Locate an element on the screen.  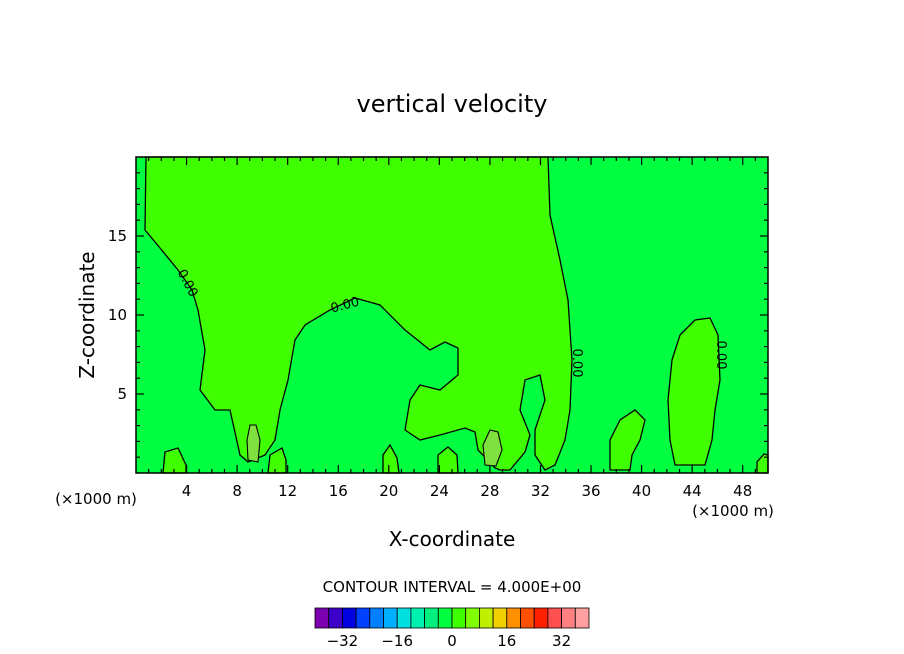
x-tick-label: 36 is located at coordinates (590, 491).